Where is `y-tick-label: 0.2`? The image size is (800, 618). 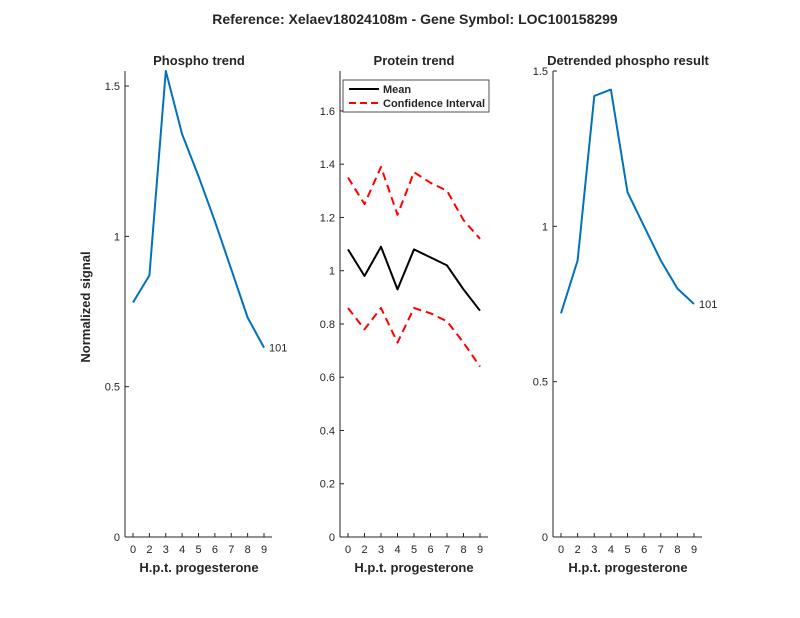
y-tick-label: 0.2 is located at coordinates (327, 485).